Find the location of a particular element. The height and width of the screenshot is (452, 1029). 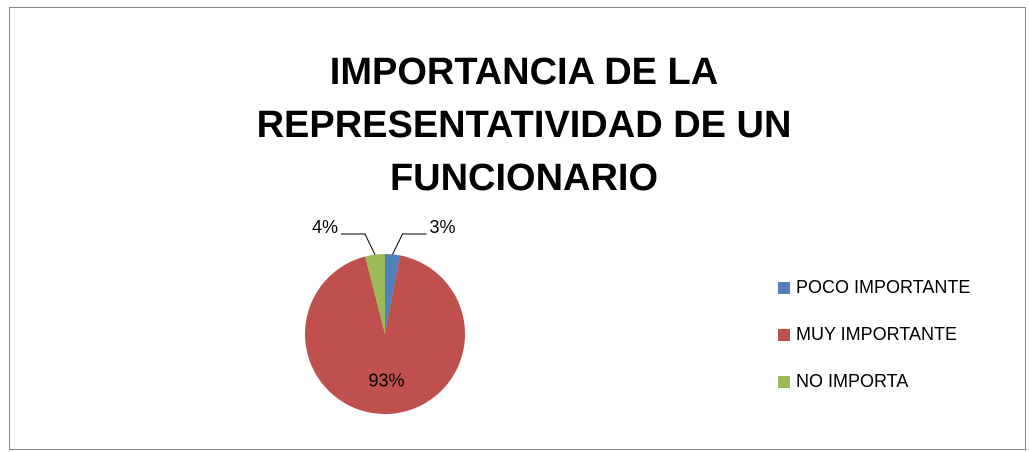

legend-label: POCO IMPORTANTE is located at coordinates (883, 287).